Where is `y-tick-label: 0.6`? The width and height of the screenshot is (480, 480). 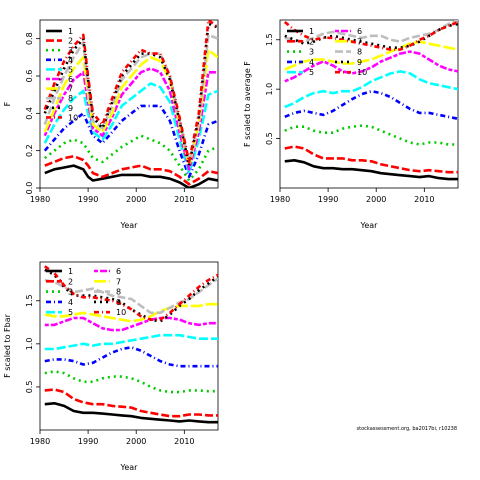 y-tick-label: 0.6 is located at coordinates (29, 76).